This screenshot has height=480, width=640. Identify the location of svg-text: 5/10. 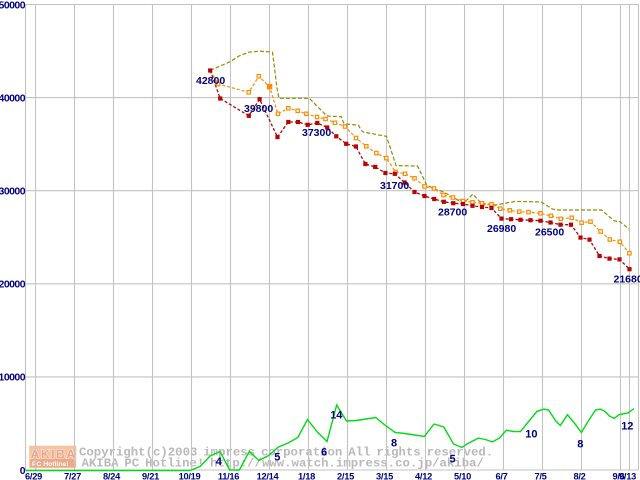
(462, 475).